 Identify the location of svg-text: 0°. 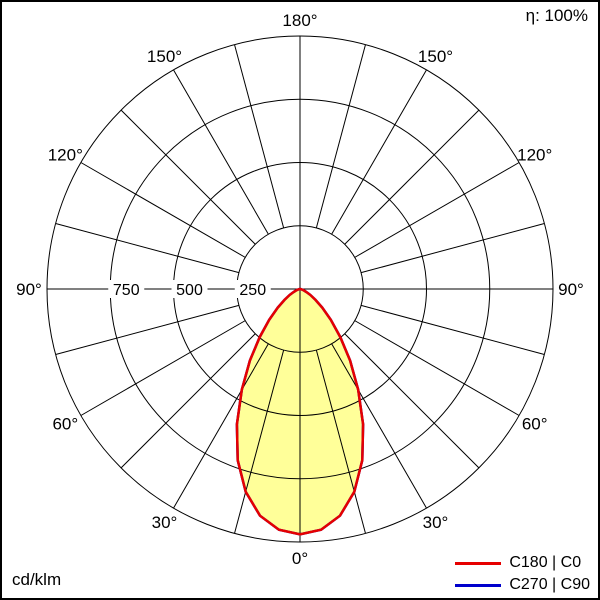
(300, 558).